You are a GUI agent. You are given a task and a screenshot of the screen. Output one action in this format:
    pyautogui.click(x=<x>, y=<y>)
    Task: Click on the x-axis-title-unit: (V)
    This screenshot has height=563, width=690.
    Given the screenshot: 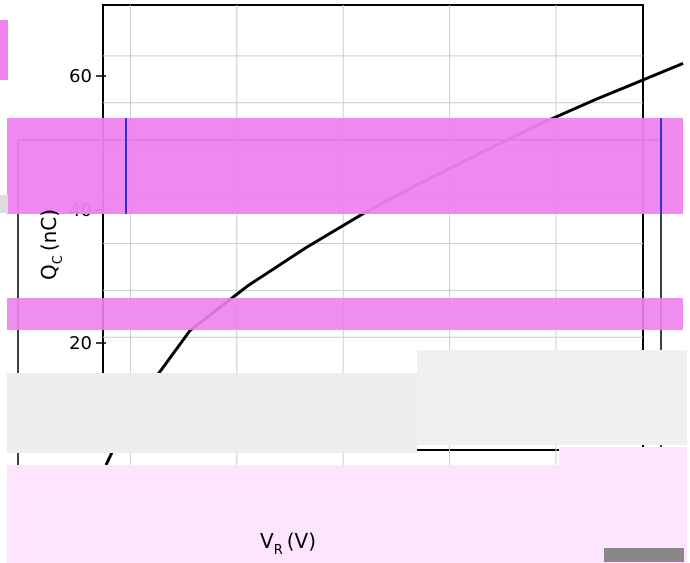 What is the action you would take?
    pyautogui.click(x=301, y=541)
    